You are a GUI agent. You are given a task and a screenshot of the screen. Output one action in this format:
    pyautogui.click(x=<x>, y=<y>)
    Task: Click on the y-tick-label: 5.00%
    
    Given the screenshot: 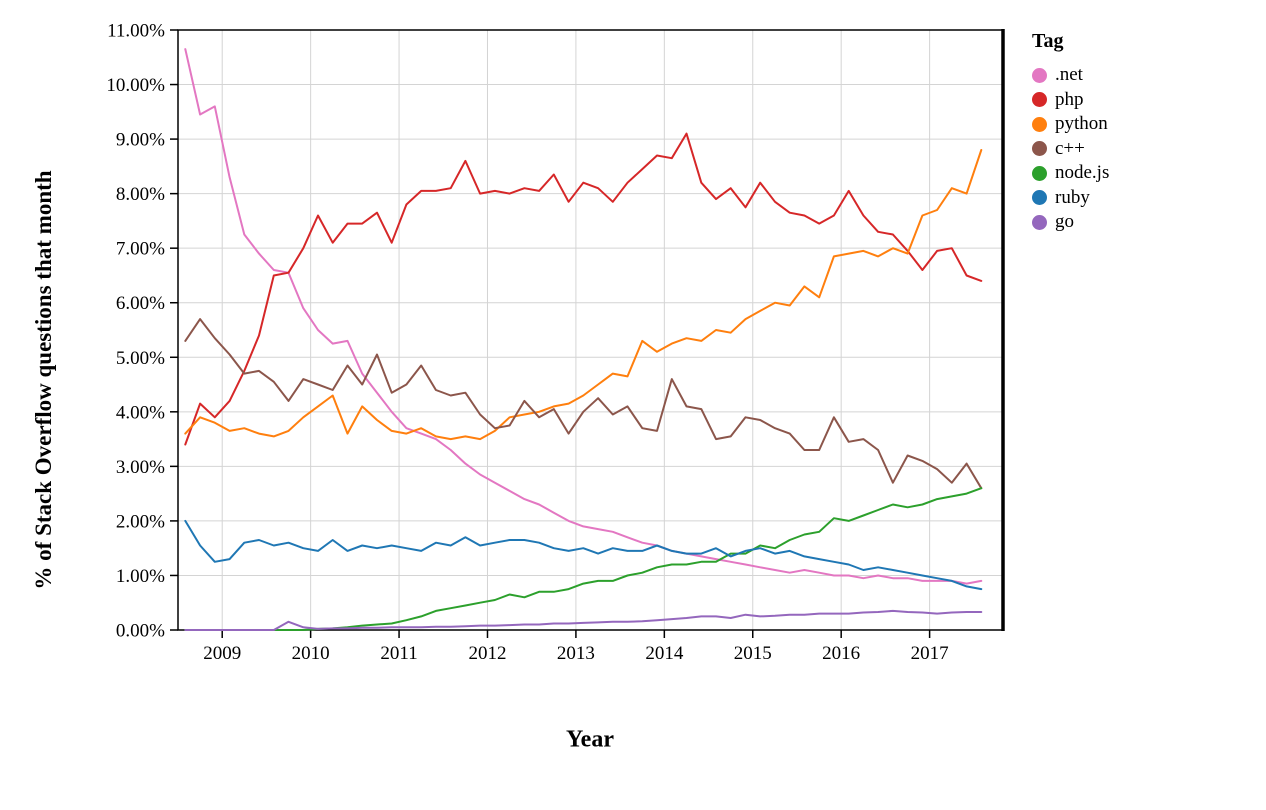 What is the action you would take?
    pyautogui.click(x=140, y=358)
    